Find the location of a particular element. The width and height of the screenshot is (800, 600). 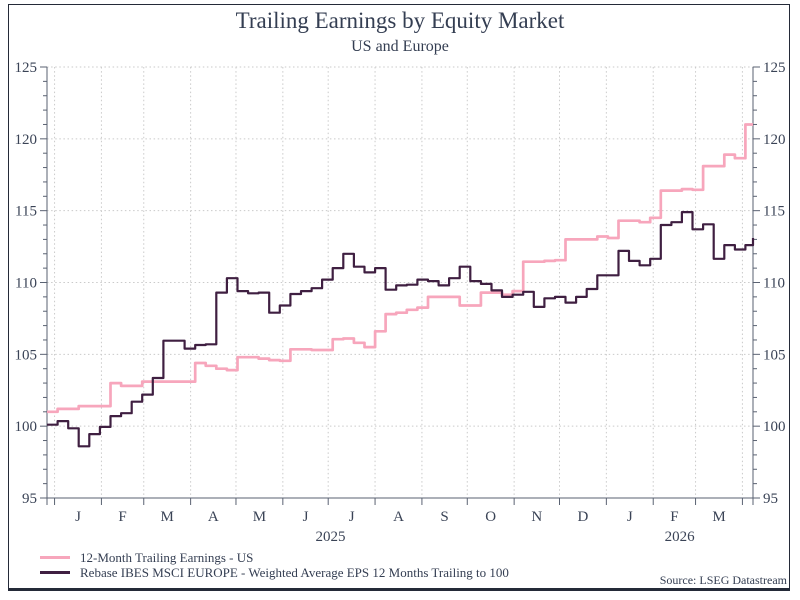

x-axis: J F M A M J J A S O N D J F M 2025 2026 is located at coordinates (400, 521).